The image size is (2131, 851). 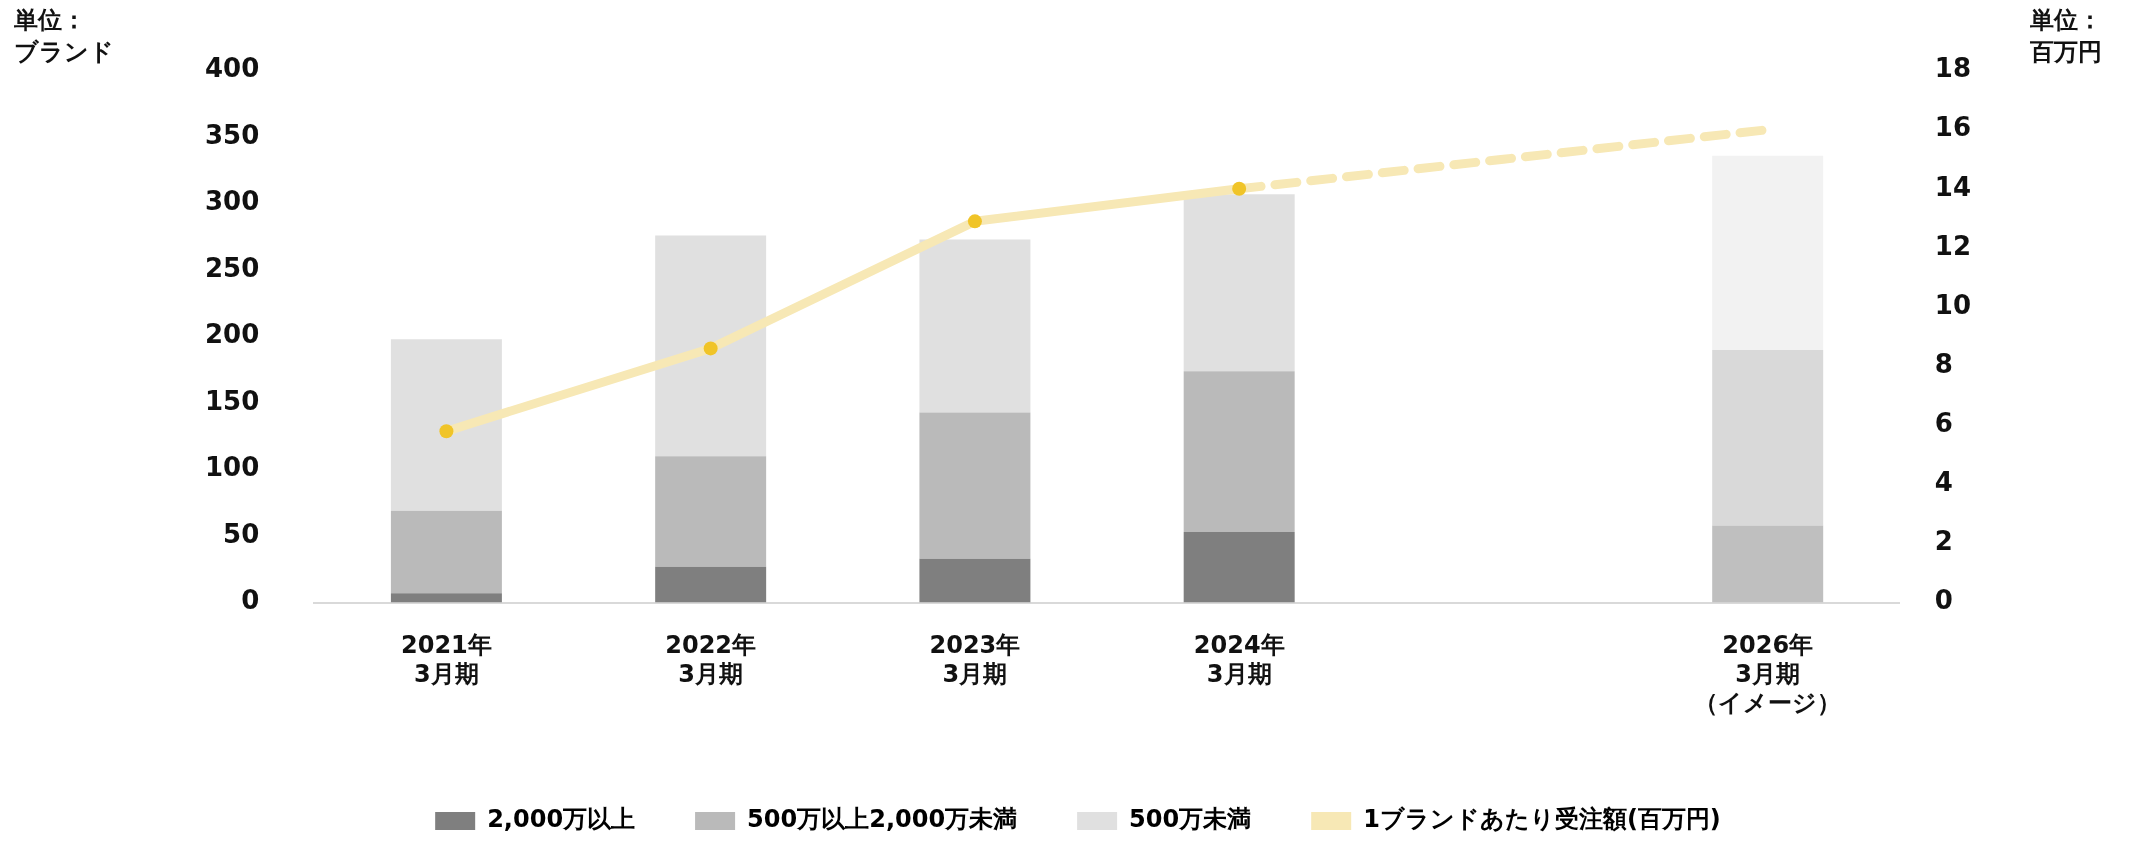 What do you see at coordinates (975, 660) in the screenshot?
I see `x-tick-label: 2023年3月期` at bounding box center [975, 660].